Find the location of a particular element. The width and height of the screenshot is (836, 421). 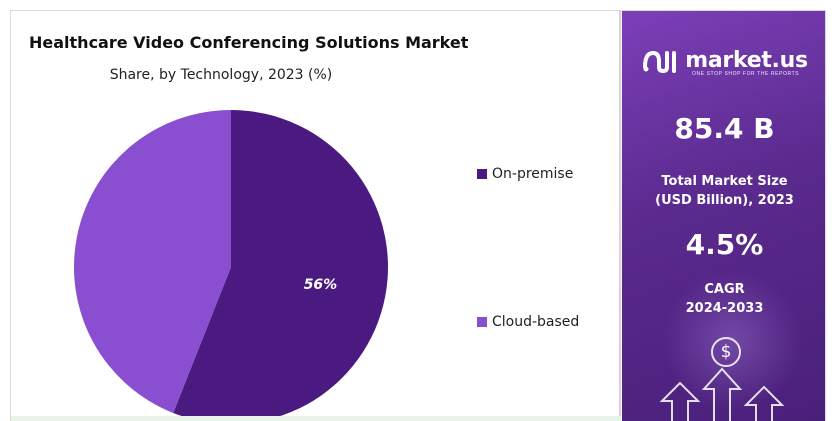

legend-item-on-premise: On-premise is located at coordinates (525, 174).